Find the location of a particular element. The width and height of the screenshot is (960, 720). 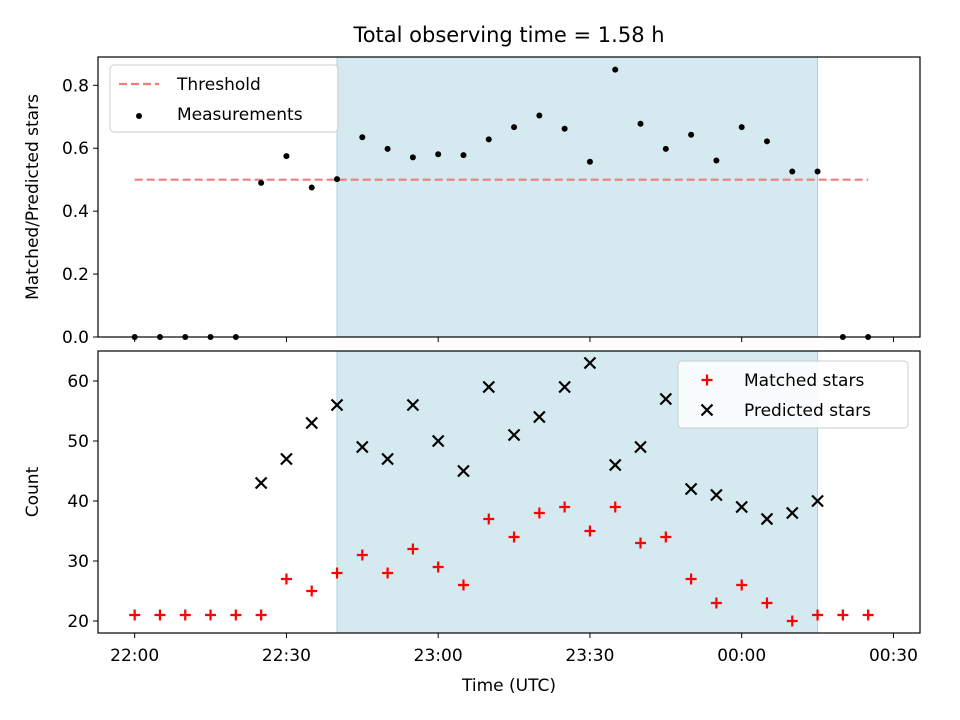

legend-threshold-label: Threshold is located at coordinates (218, 85).